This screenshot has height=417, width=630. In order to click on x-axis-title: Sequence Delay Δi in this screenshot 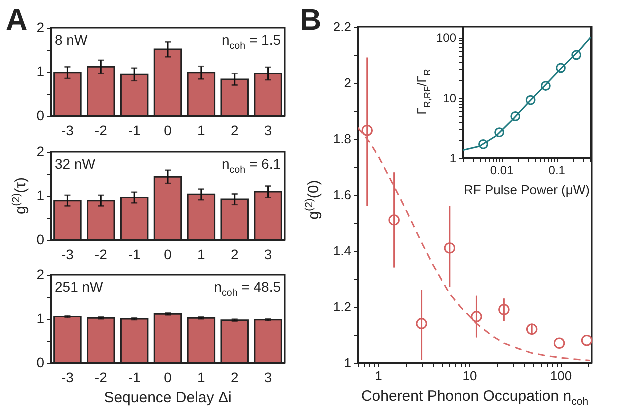, I will do `click(168, 398)`.